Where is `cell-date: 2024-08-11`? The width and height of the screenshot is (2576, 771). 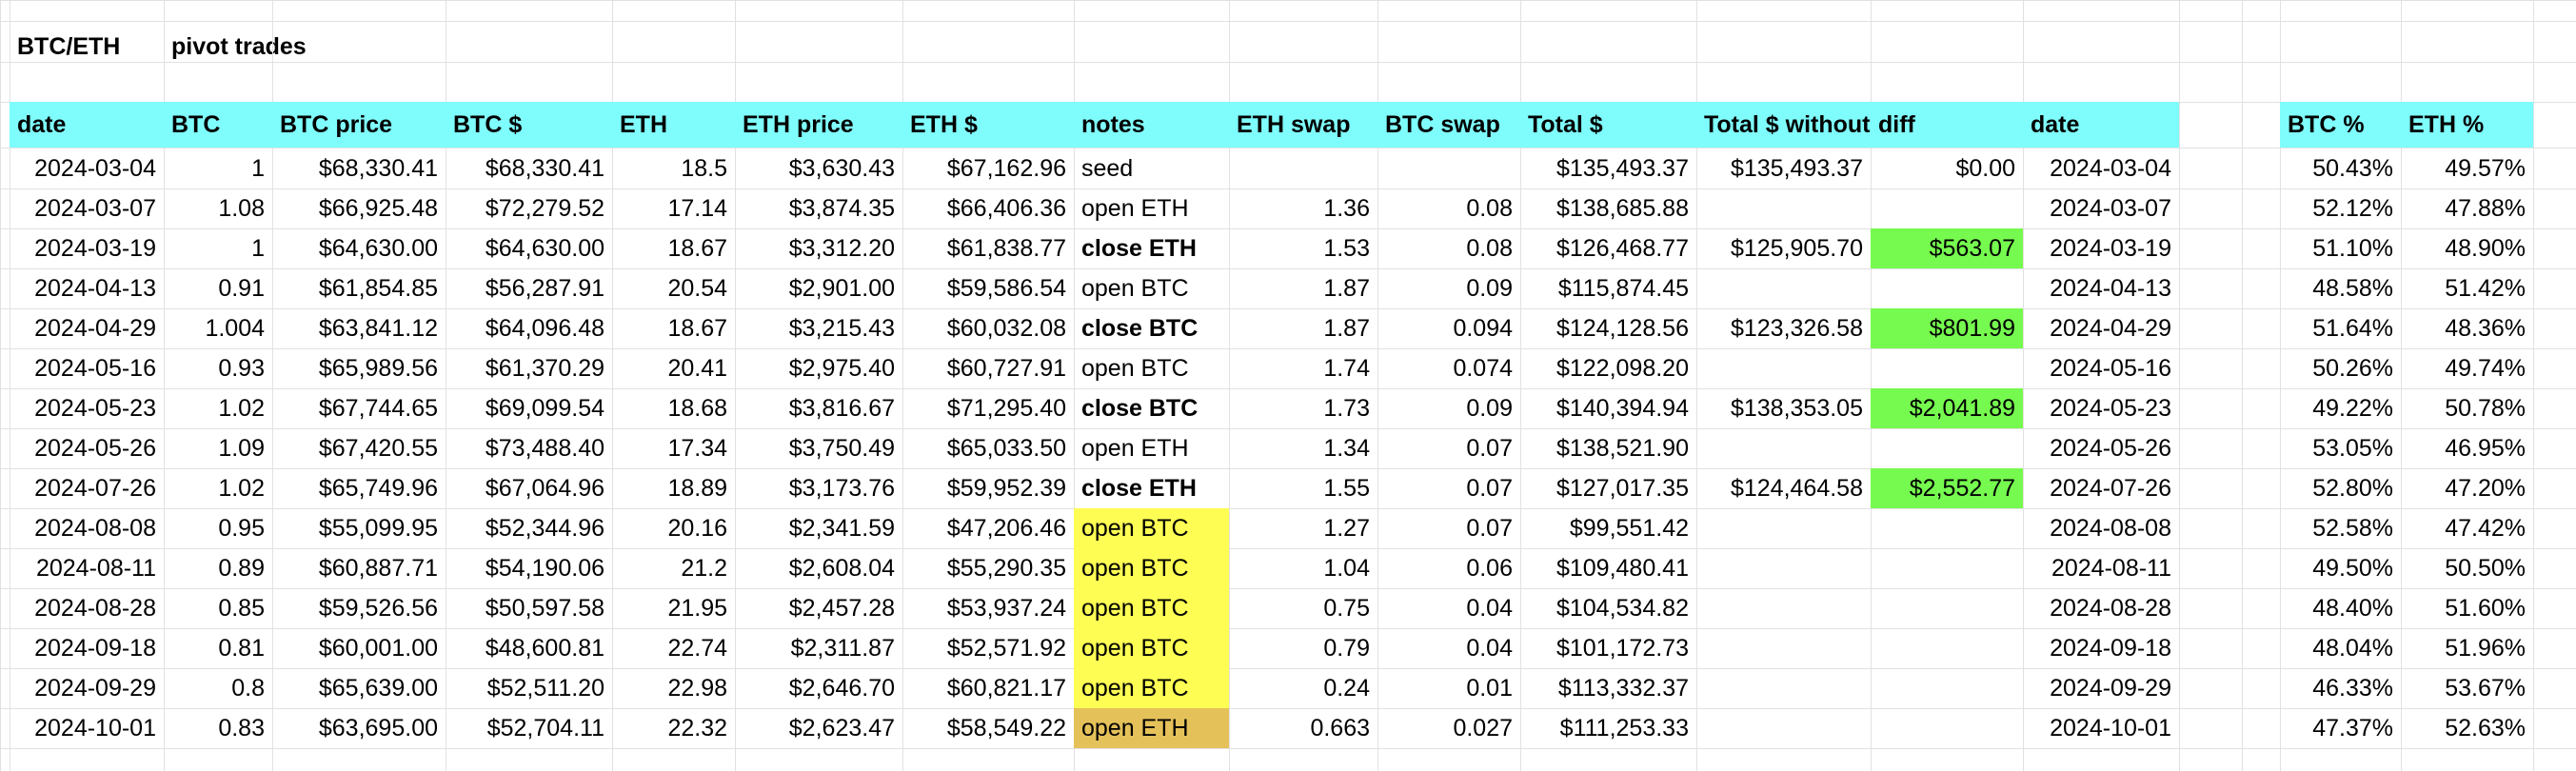
cell-date: 2024-08-11 is located at coordinates (95, 568).